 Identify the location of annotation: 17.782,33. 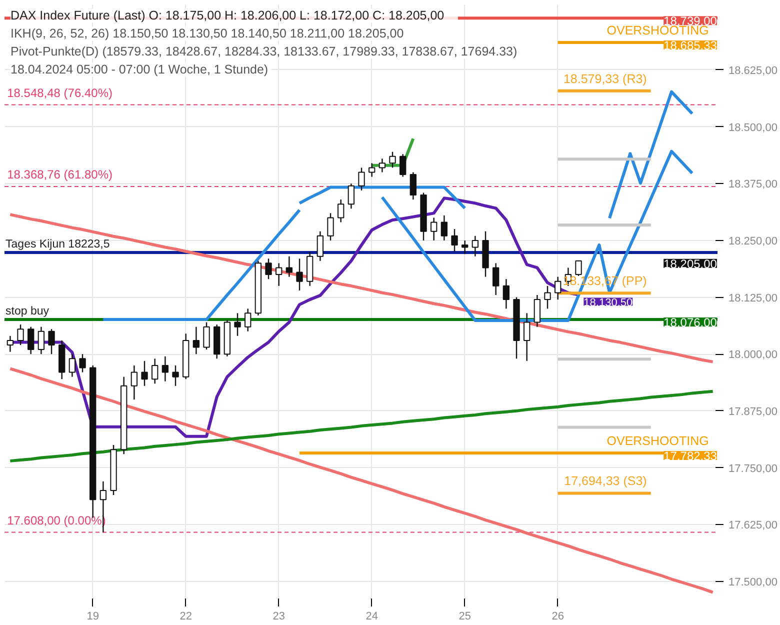
(691, 456).